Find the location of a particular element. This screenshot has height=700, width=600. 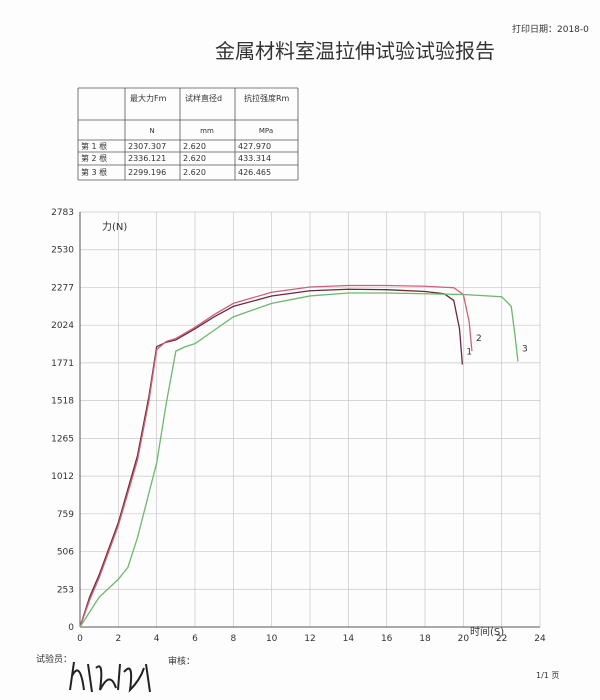

x-tick-label: 4 is located at coordinates (157, 639).